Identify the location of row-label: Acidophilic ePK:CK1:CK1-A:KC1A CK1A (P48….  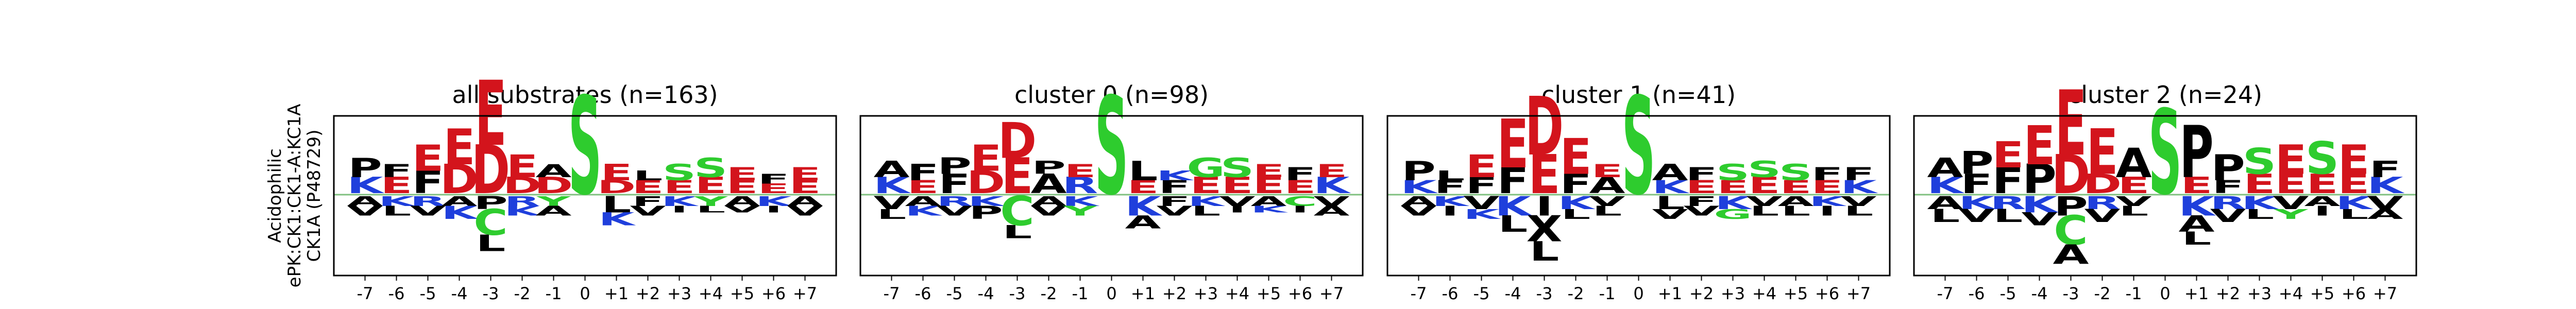
(295, 196).